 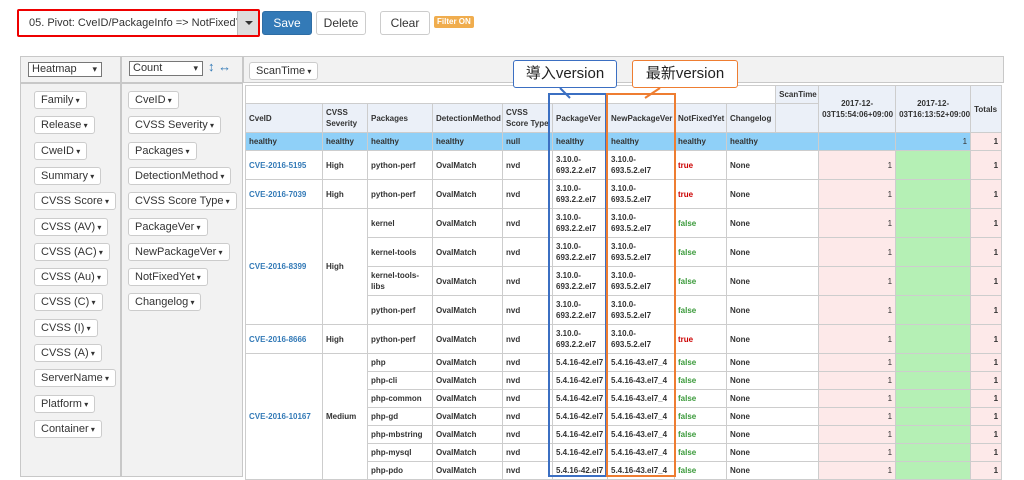 I want to click on row-attribute-pill: Packages, so click(x=162, y=150).